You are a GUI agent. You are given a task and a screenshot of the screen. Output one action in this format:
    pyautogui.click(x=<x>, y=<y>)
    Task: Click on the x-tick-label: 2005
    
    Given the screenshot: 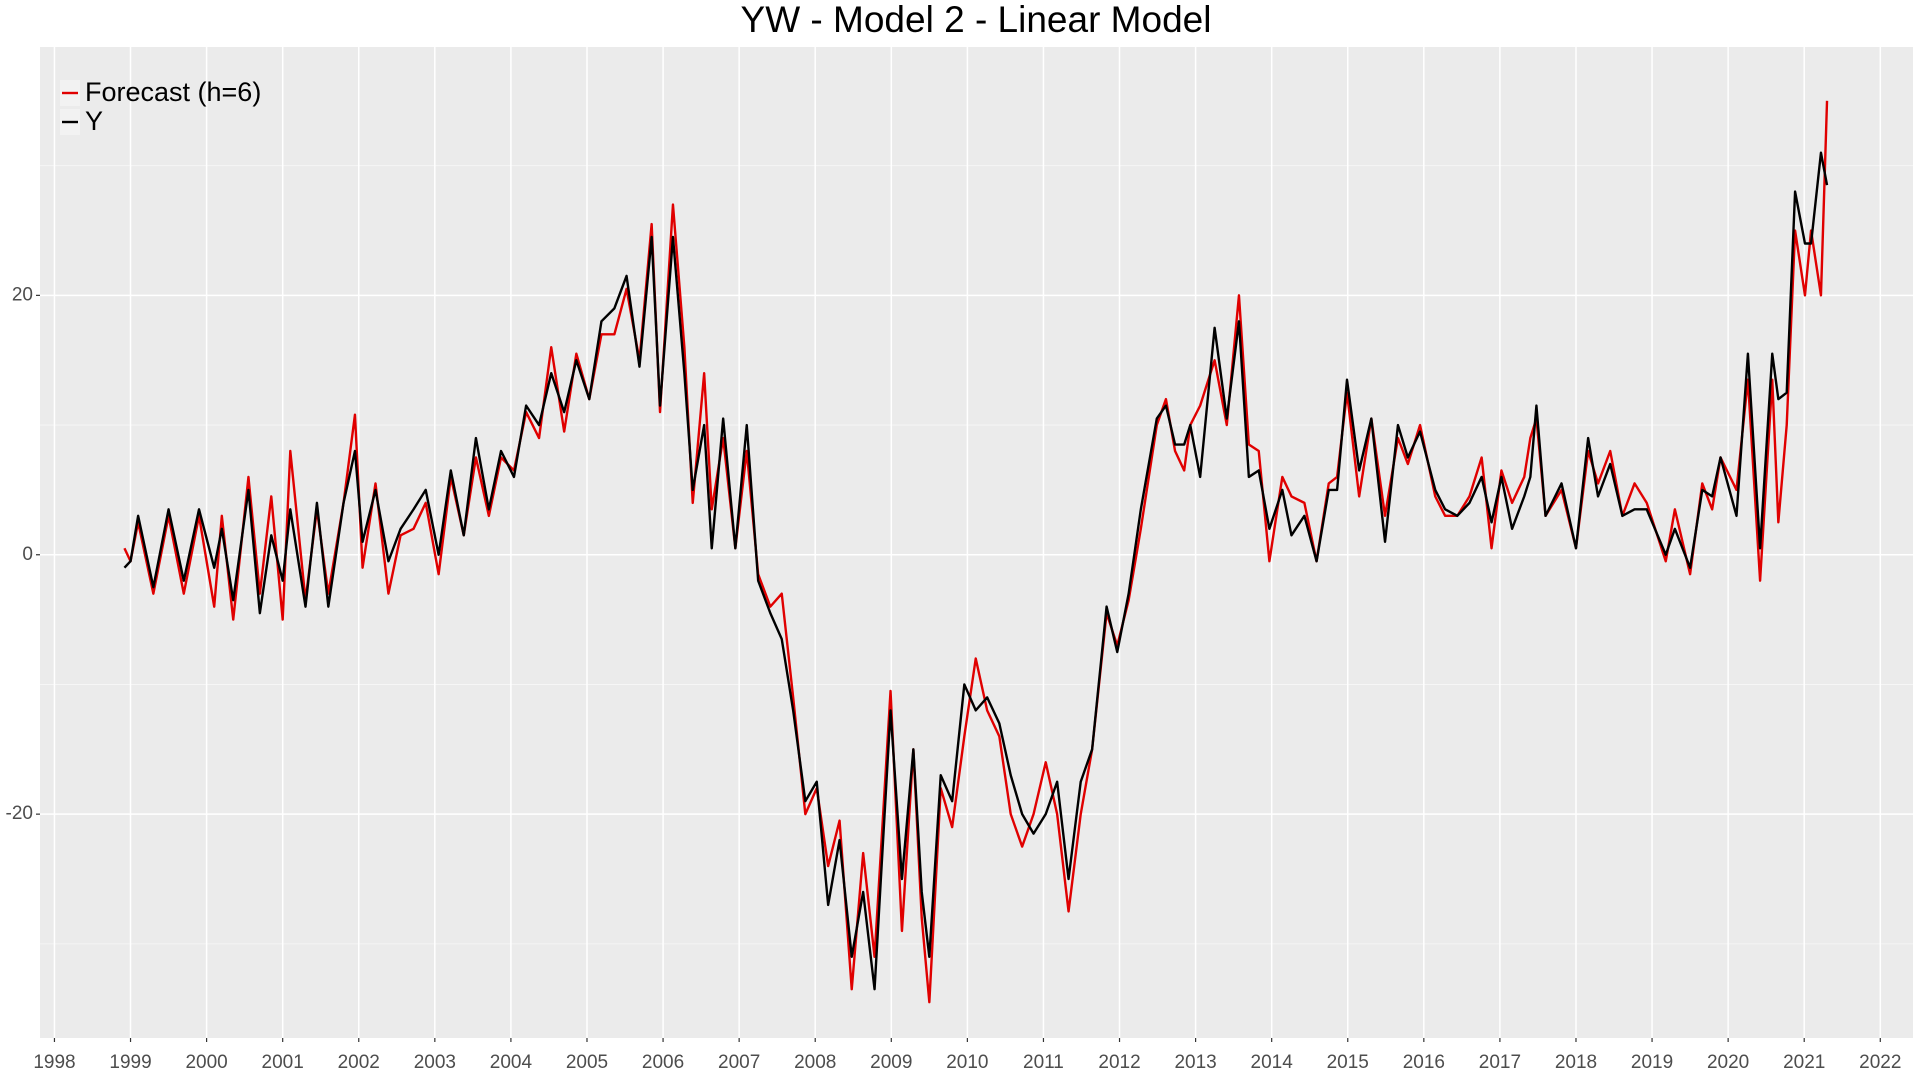 What is the action you would take?
    pyautogui.click(x=587, y=1062)
    